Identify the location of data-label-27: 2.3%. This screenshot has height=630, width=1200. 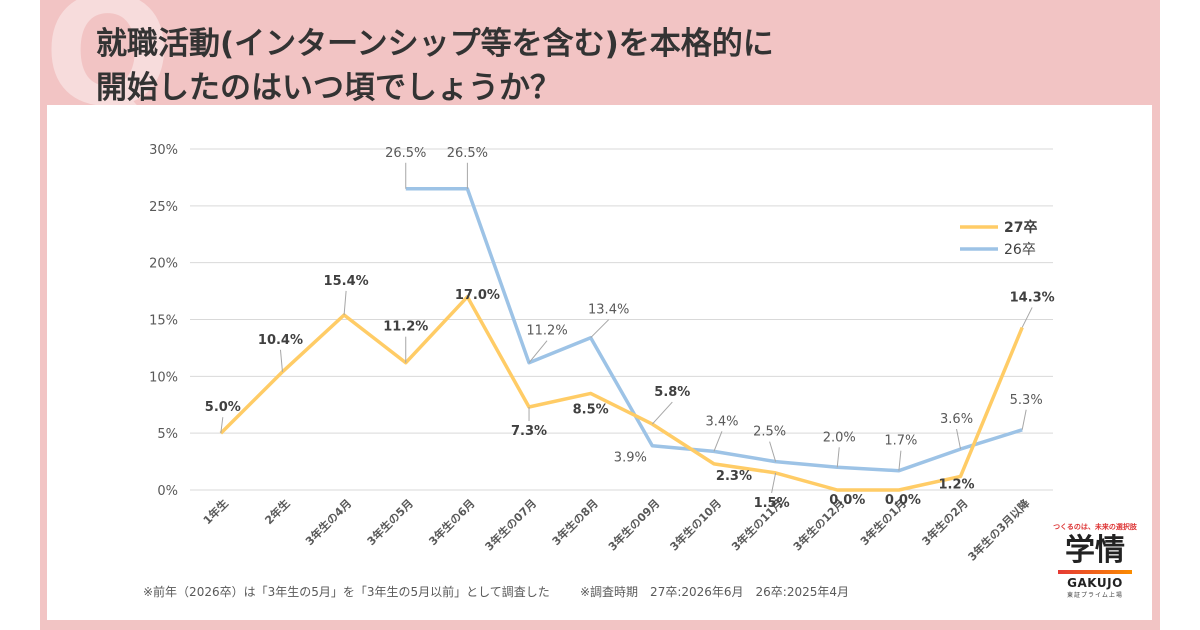
(734, 476).